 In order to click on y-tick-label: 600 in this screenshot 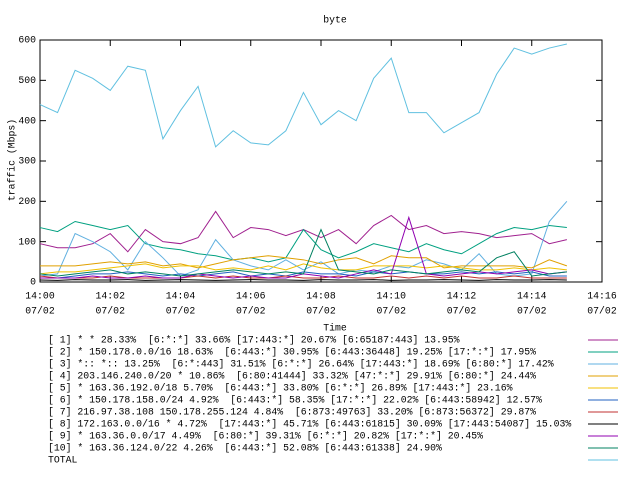, I will do `click(27, 40)`.